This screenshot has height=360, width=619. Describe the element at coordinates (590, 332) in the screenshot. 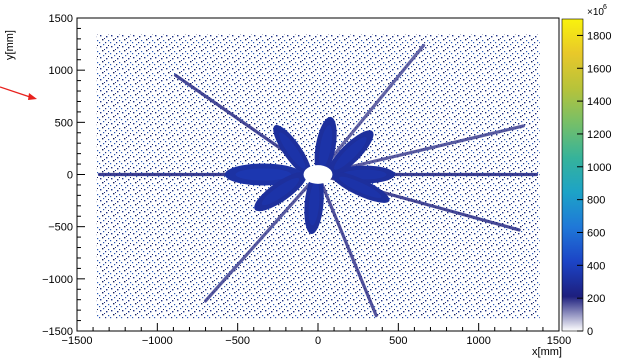

I see `colorbar-tick-label: 0` at that location.